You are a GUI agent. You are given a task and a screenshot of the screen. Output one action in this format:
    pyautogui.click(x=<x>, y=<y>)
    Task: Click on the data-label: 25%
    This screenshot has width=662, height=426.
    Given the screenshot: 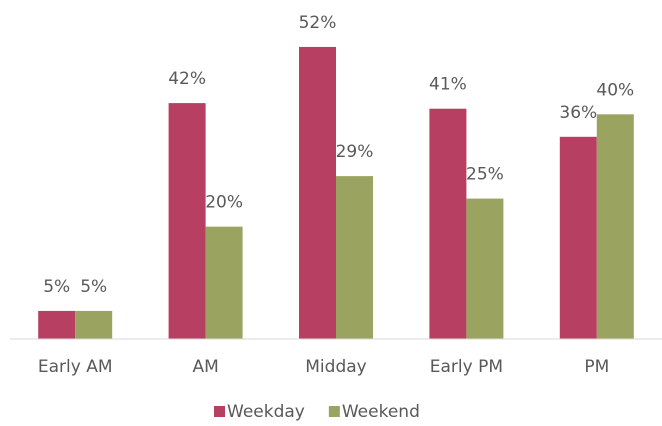 What is the action you would take?
    pyautogui.click(x=485, y=175)
    